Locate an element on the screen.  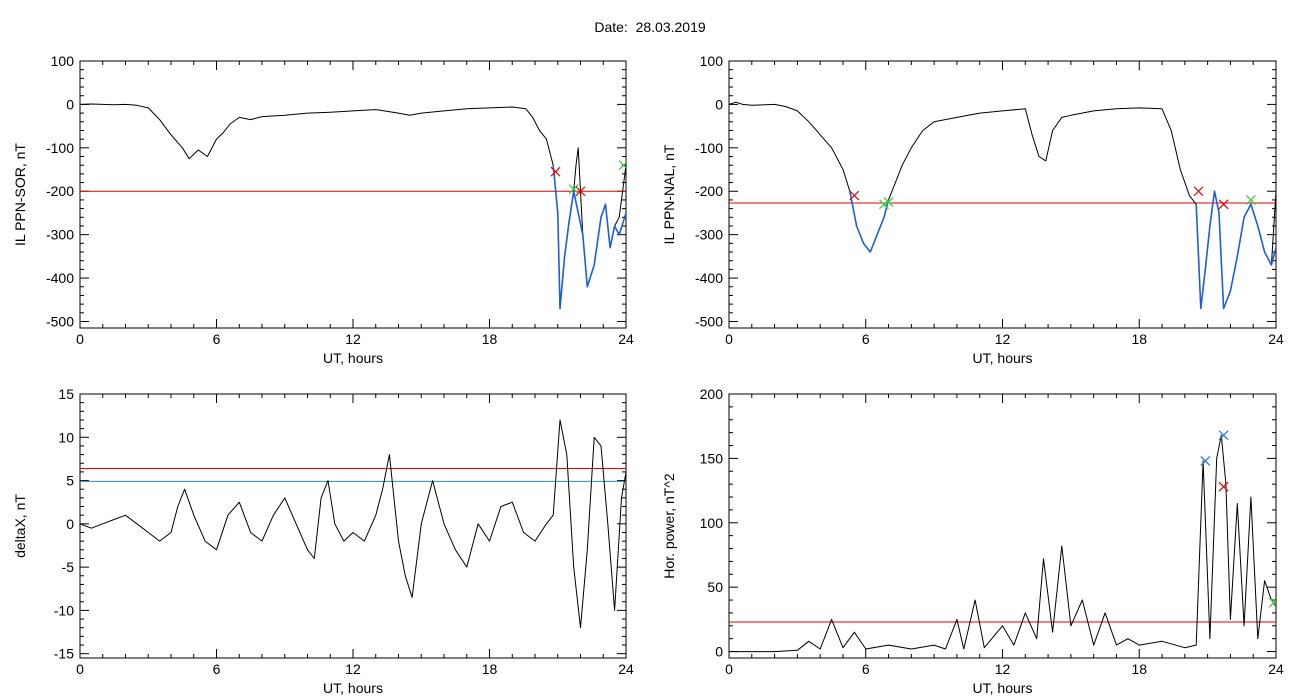
y-tick-label: -5 is located at coordinates (68, 567).